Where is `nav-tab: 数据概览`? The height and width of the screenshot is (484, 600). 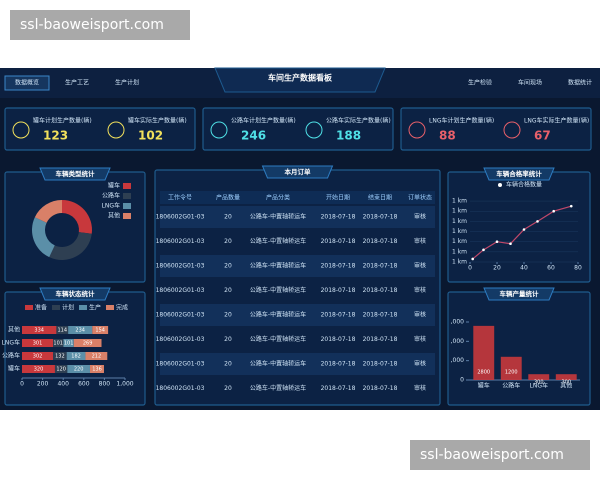 nav-tab: 数据概览 is located at coordinates (27, 83).